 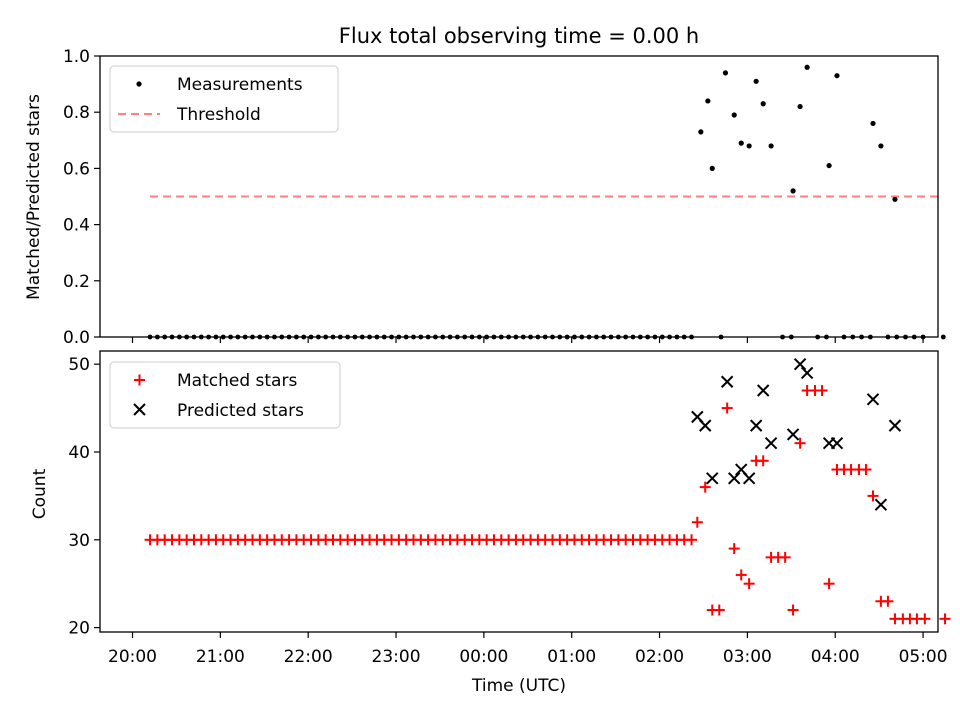 I want to click on ratio-y-tick-label: 1.0, so click(x=76, y=57).